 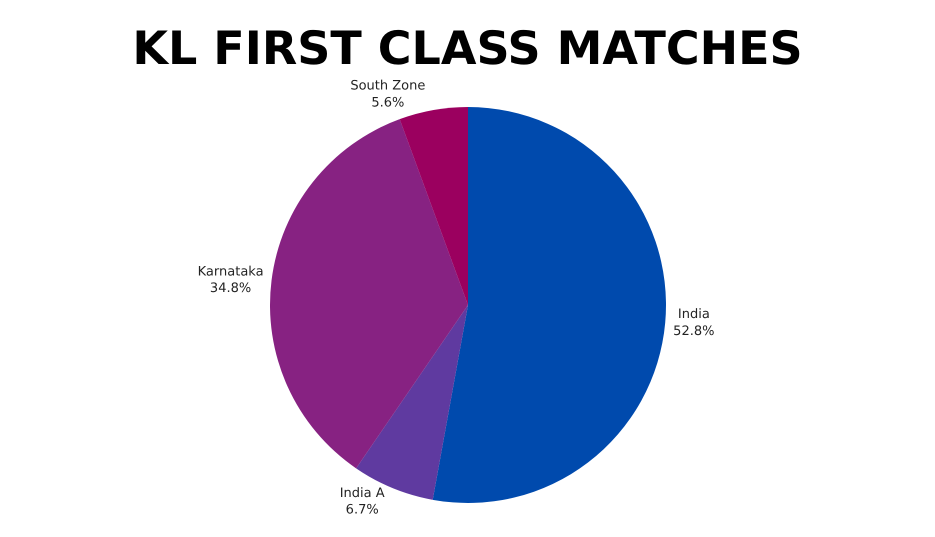 What do you see at coordinates (693, 331) in the screenshot?
I see `data-label: 52.8%` at bounding box center [693, 331].